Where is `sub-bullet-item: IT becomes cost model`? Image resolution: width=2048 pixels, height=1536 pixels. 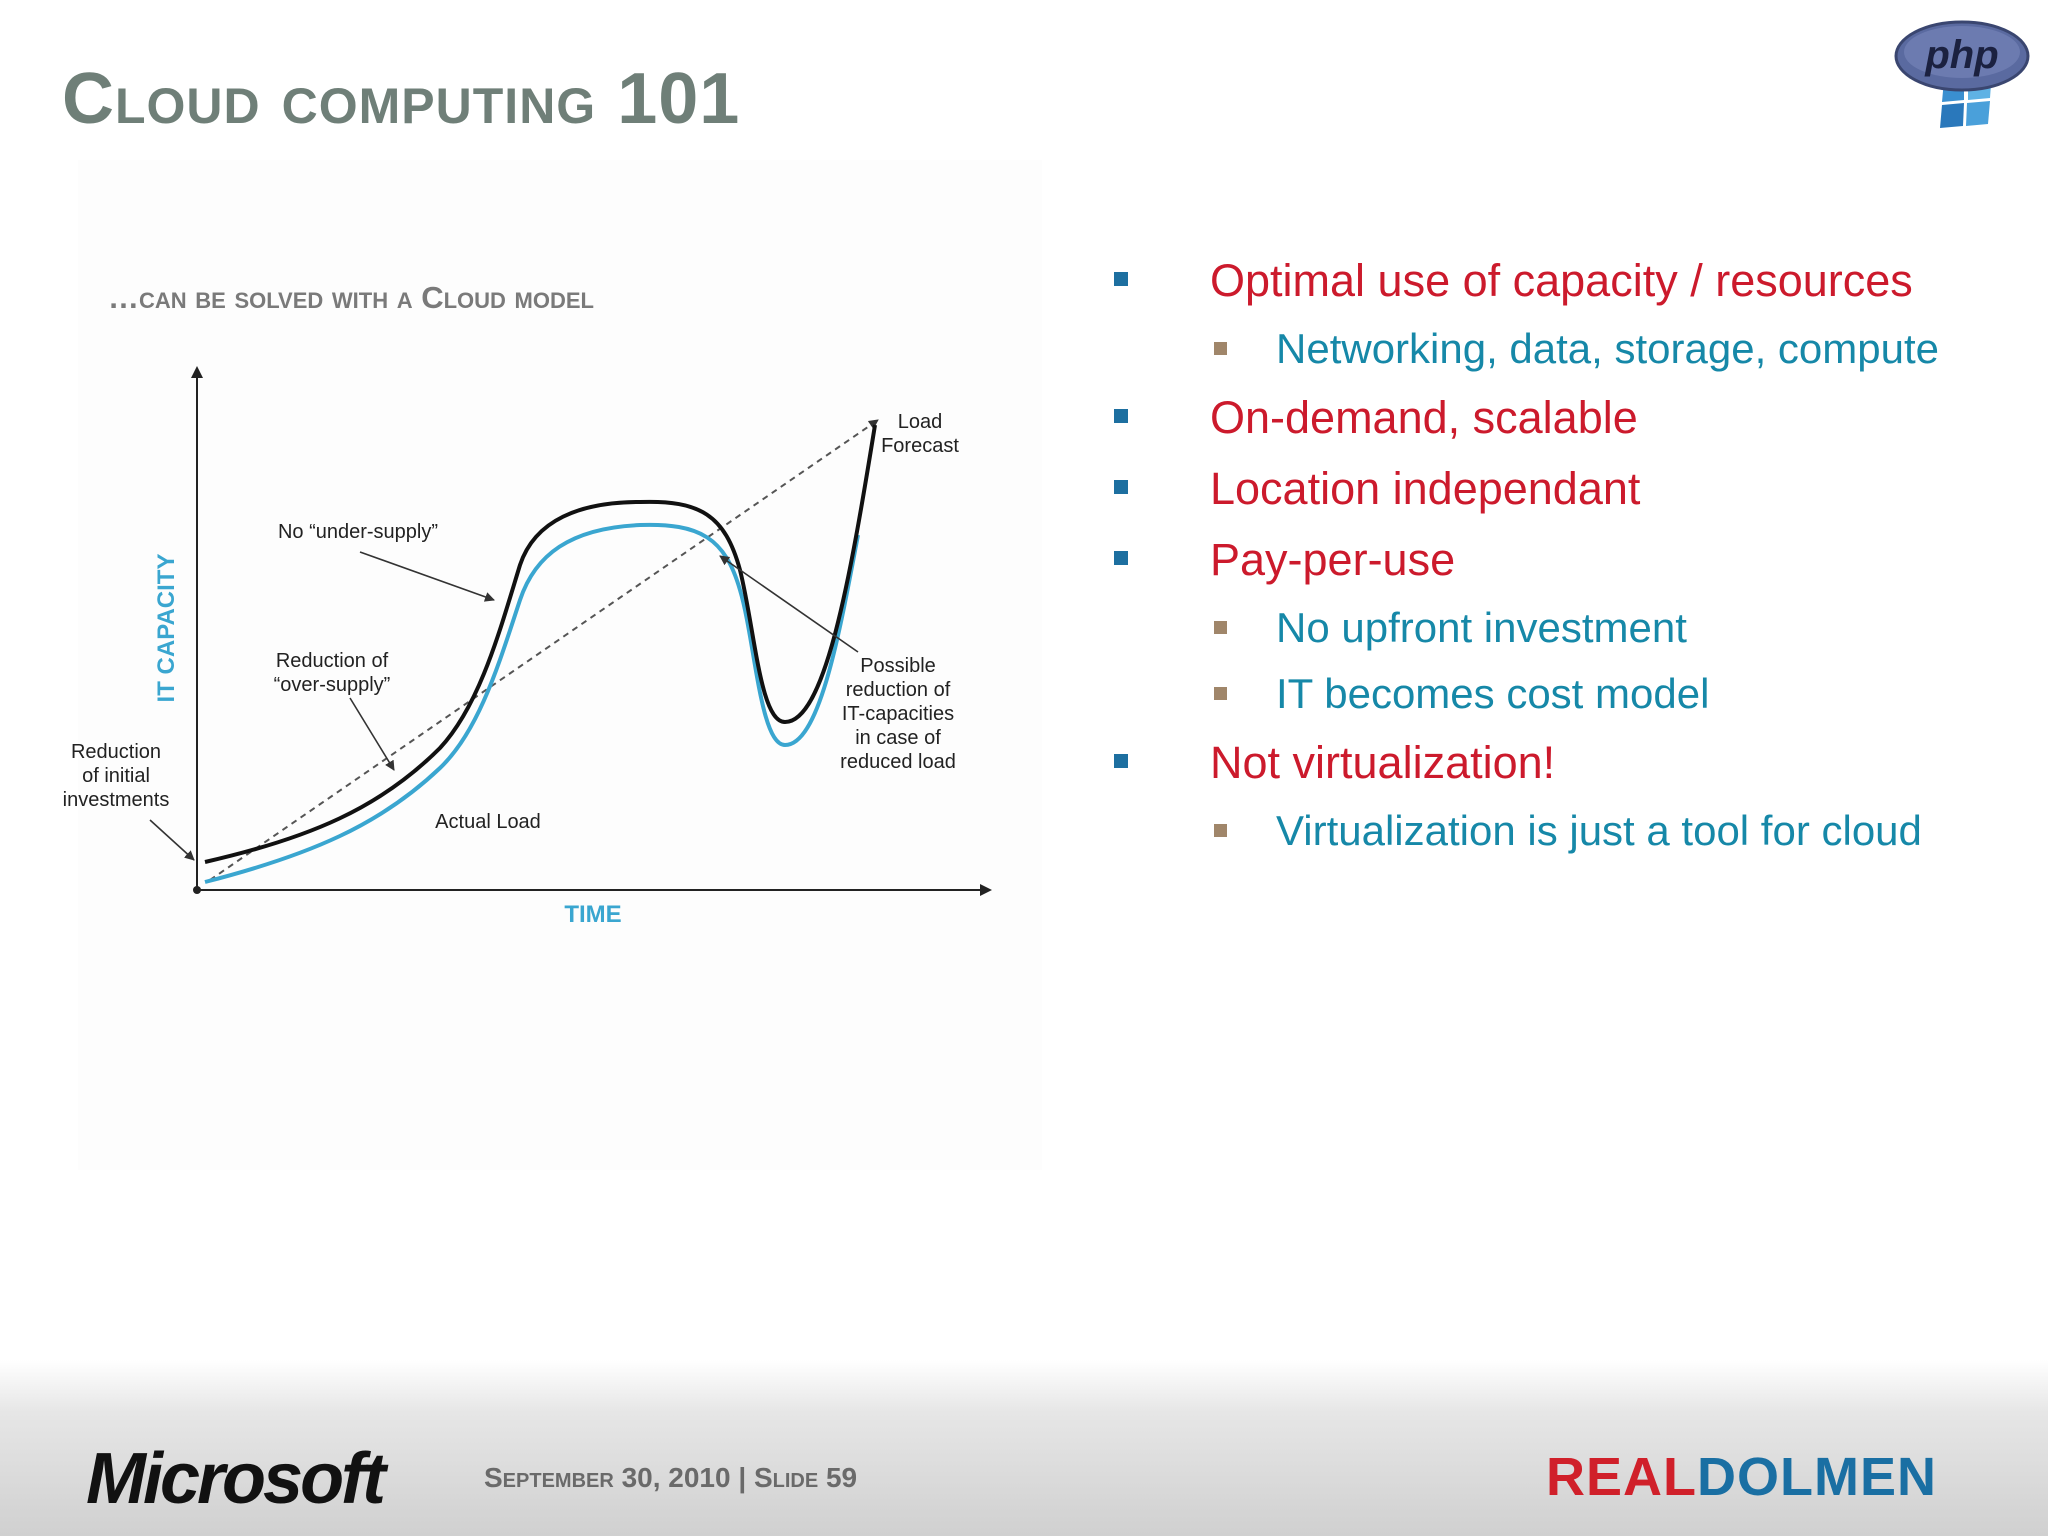
sub-bullet-item: IT becomes cost model is located at coordinates (1560, 694).